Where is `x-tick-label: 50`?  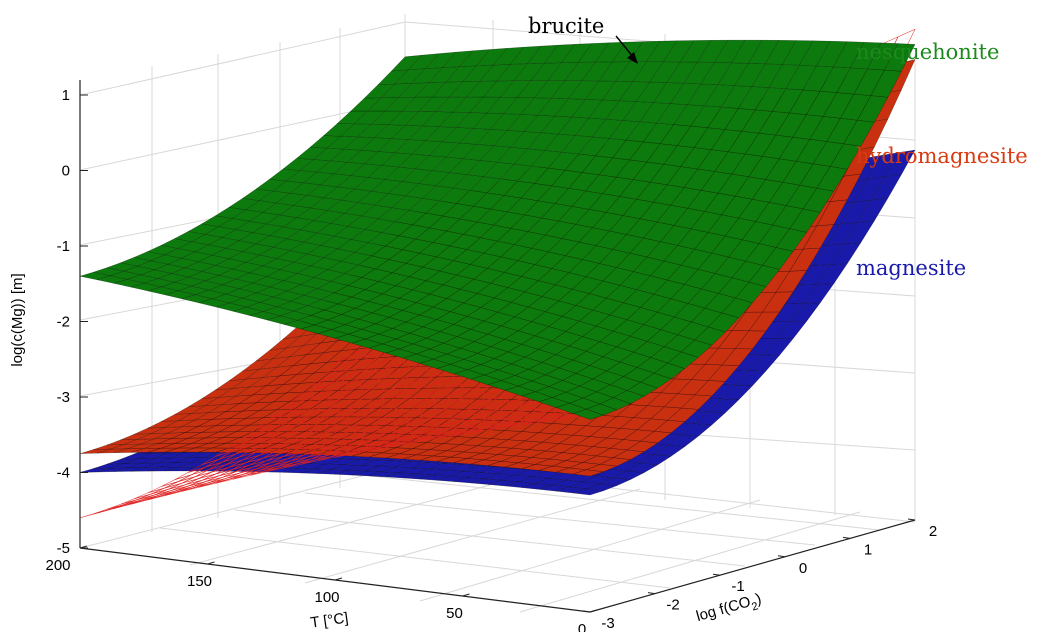
x-tick-label: 50 is located at coordinates (454, 613).